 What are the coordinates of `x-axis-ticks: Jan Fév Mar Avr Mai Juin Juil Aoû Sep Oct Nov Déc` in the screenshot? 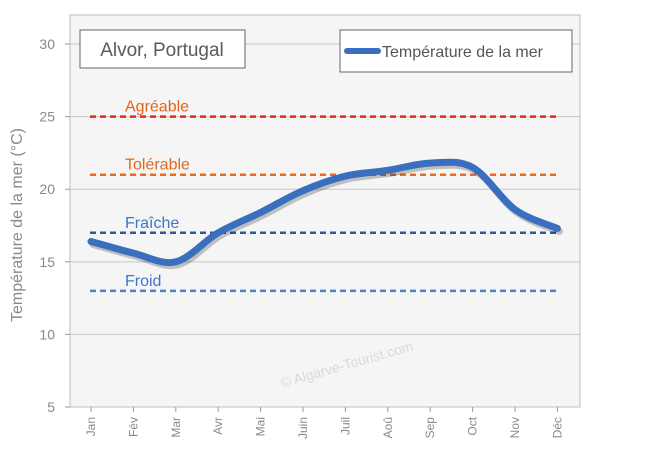 It's located at (324, 423).